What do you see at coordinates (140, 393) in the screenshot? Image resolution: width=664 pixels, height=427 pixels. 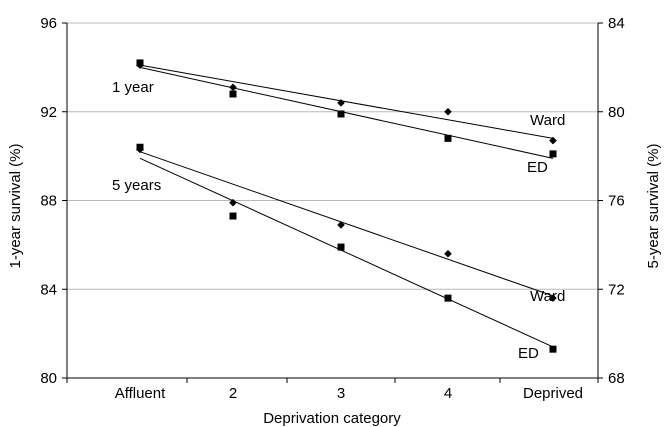 I see `x-tick-label: Affluent` at bounding box center [140, 393].